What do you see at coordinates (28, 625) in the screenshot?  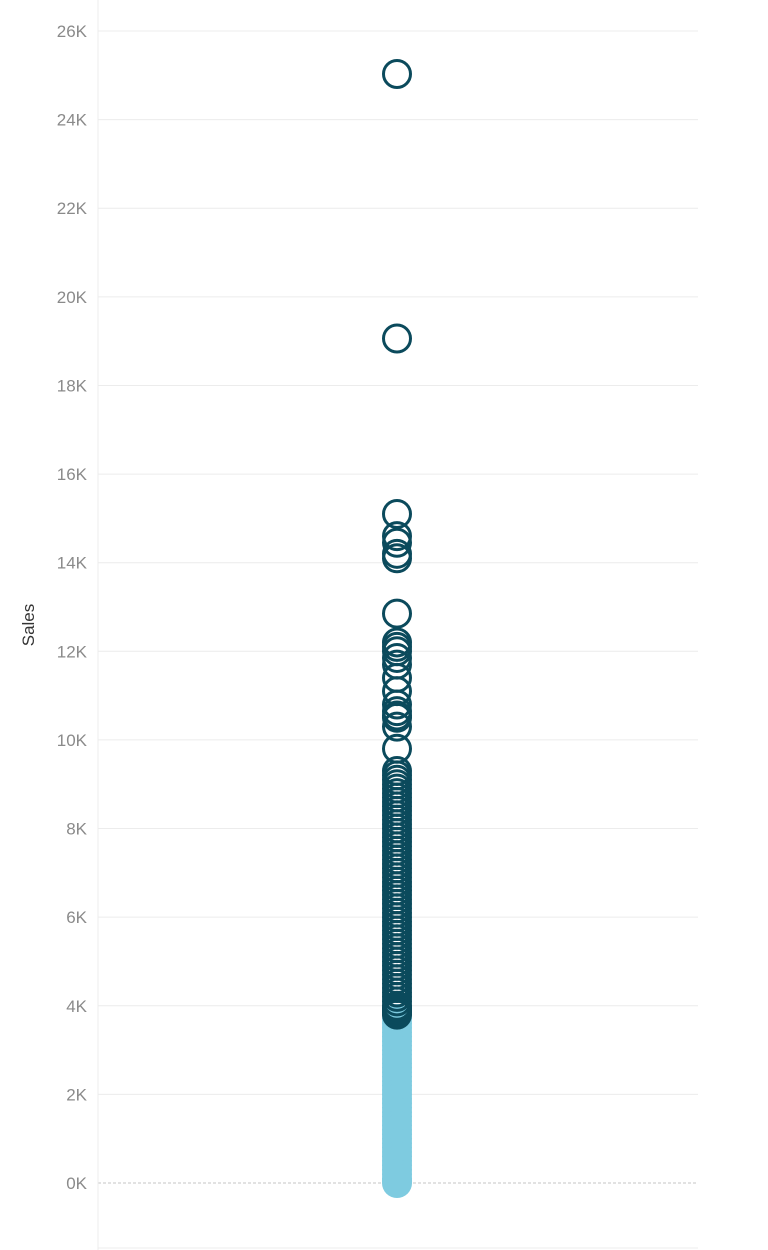 I see `y-axis-title: Sales` at bounding box center [28, 625].